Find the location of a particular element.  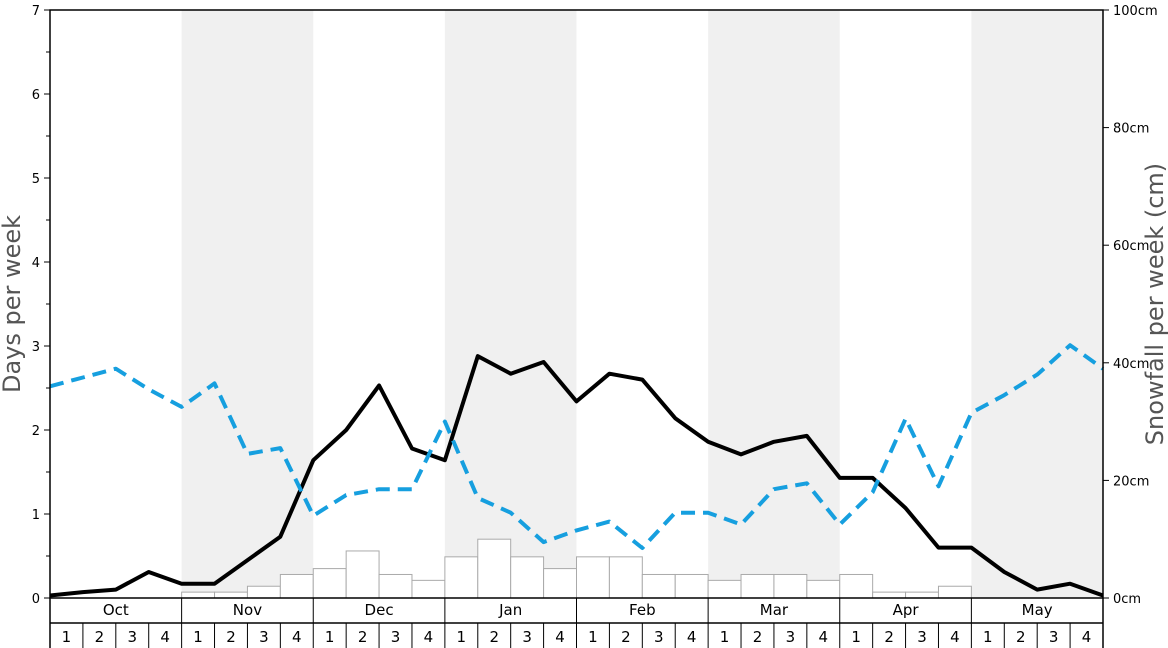

month-shade-may is located at coordinates (1037, 304).